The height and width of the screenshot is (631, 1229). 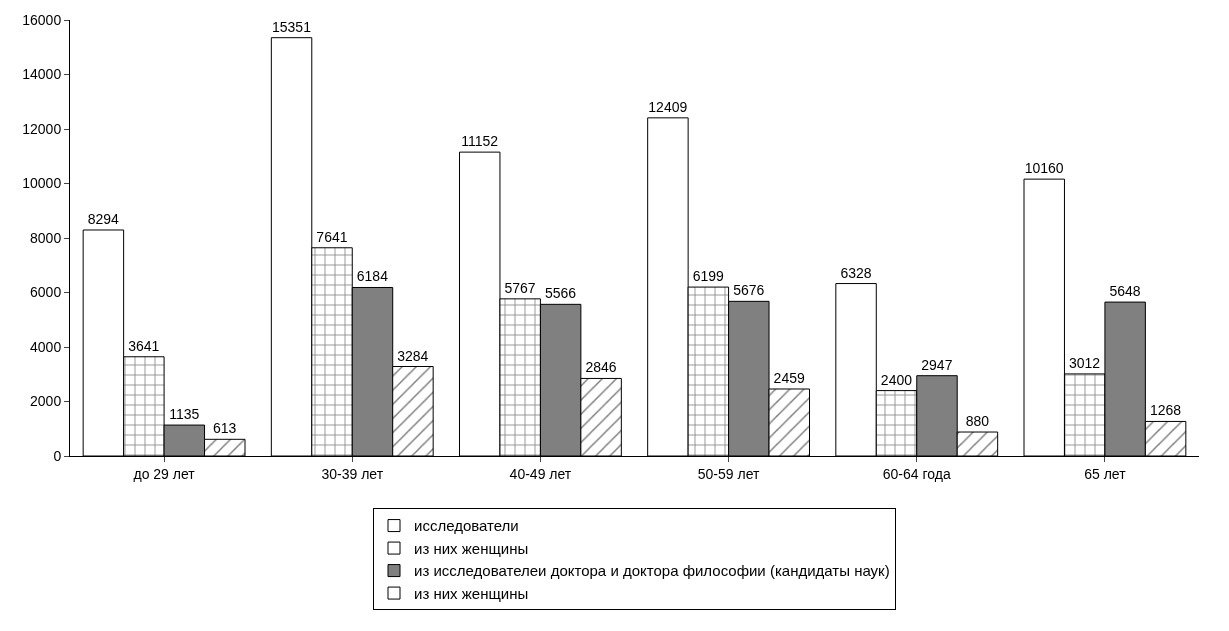 I want to click on y-tick-label: 2000, so click(x=46, y=401).